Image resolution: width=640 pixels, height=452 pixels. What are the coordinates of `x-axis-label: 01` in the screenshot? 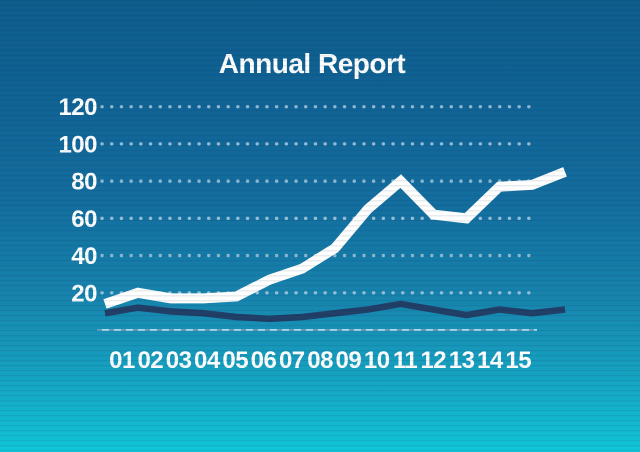 It's located at (122, 360).